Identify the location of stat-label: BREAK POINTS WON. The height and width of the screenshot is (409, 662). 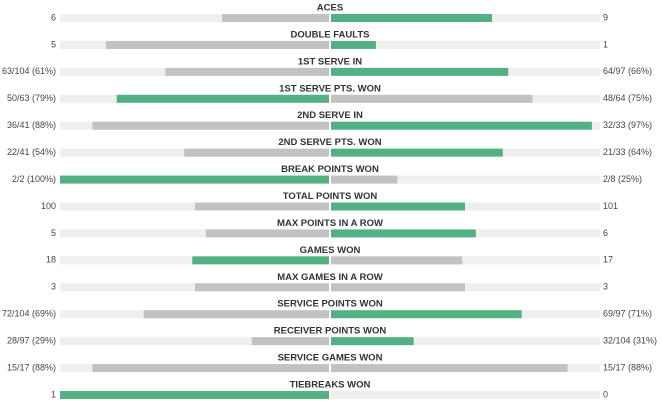
(330, 169).